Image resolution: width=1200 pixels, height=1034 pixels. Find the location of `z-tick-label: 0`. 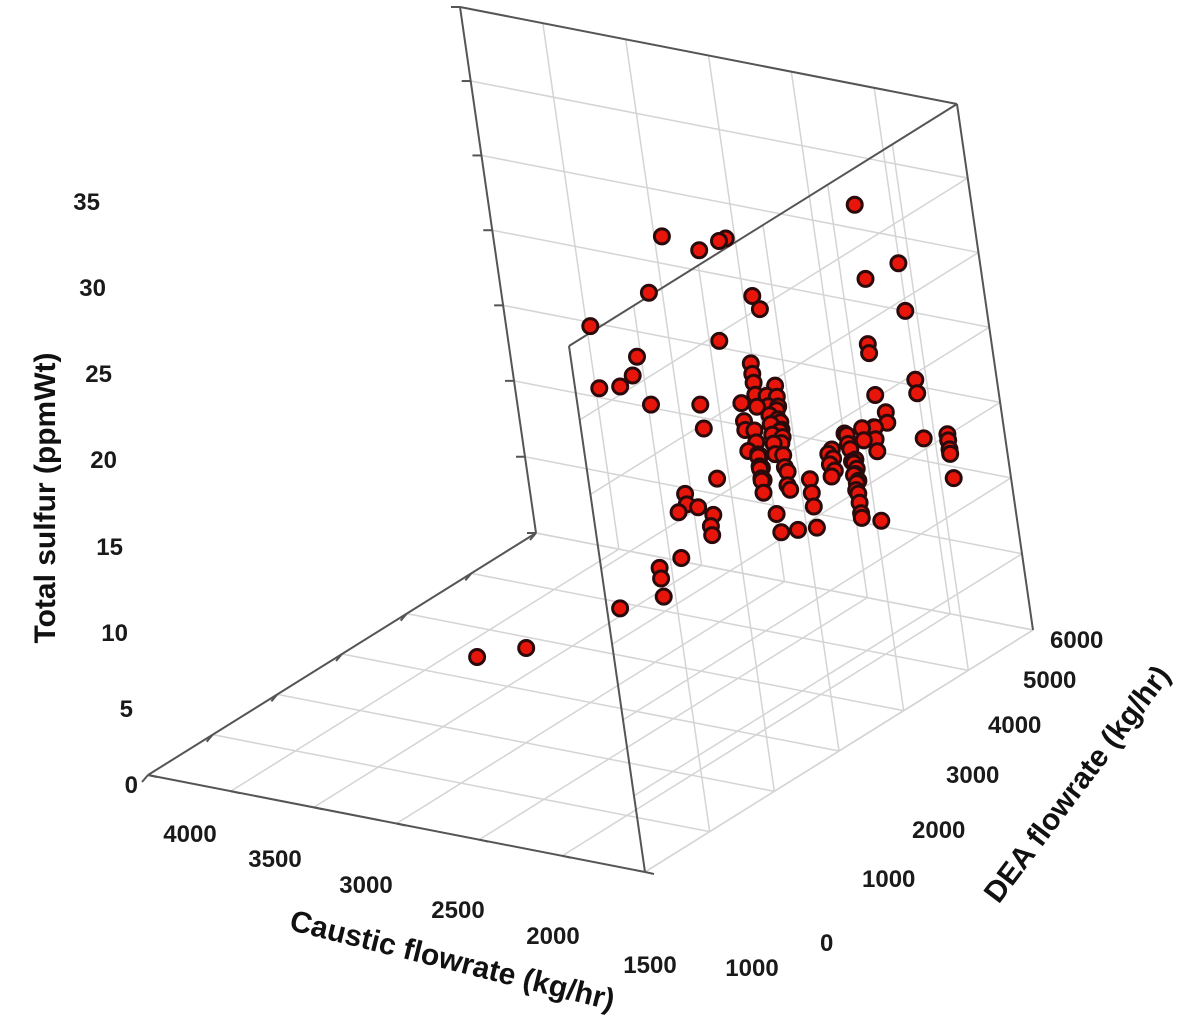

z-tick-label: 0 is located at coordinates (131, 785).